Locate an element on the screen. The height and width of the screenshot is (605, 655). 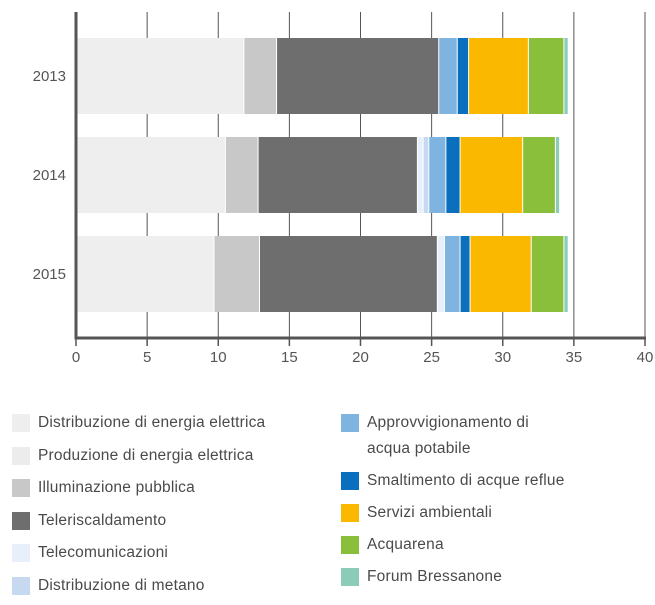
legend-label: Smaltimento di acque reflue is located at coordinates (466, 480).